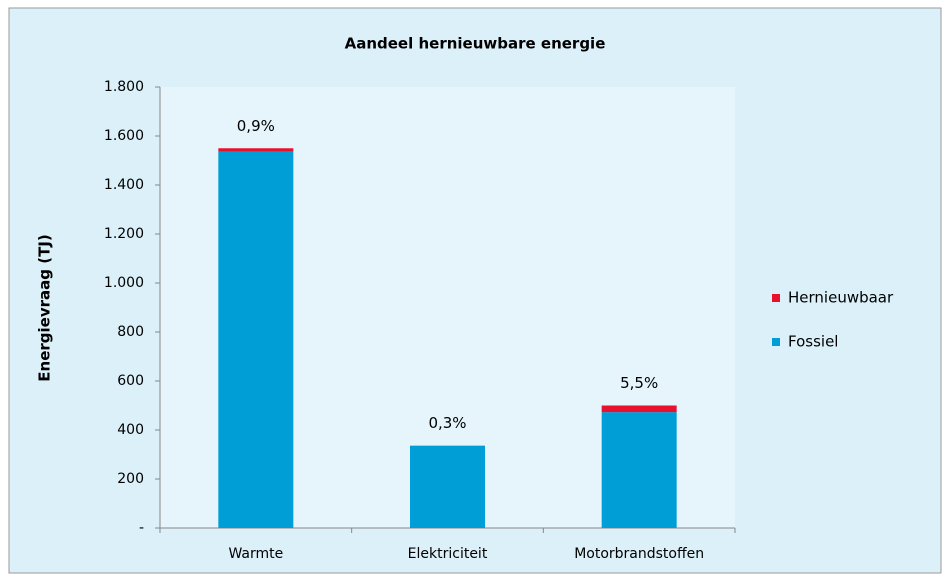 Image resolution: width=945 pixels, height=581 pixels. Describe the element at coordinates (256, 126) in the screenshot. I see `annotation: 0,9%` at that location.